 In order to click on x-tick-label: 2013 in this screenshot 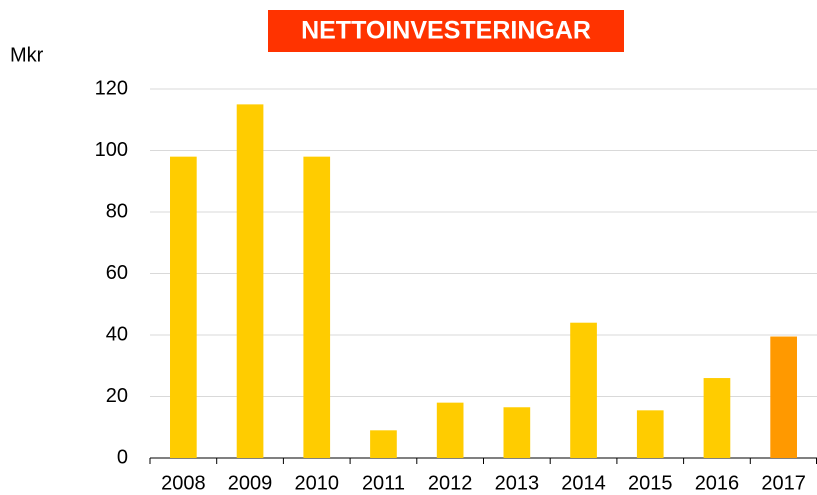, I will do `click(517, 483)`.